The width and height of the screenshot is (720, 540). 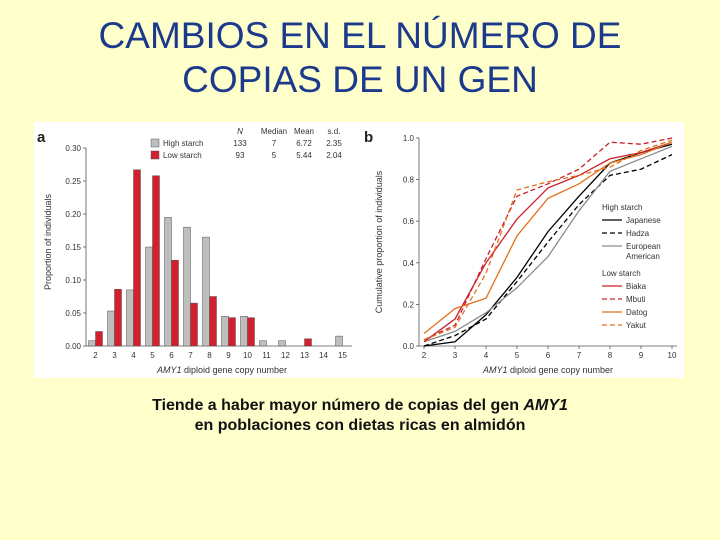 What do you see at coordinates (240, 143) in the screenshot?
I see `panel-a-table-cell: 133` at bounding box center [240, 143].